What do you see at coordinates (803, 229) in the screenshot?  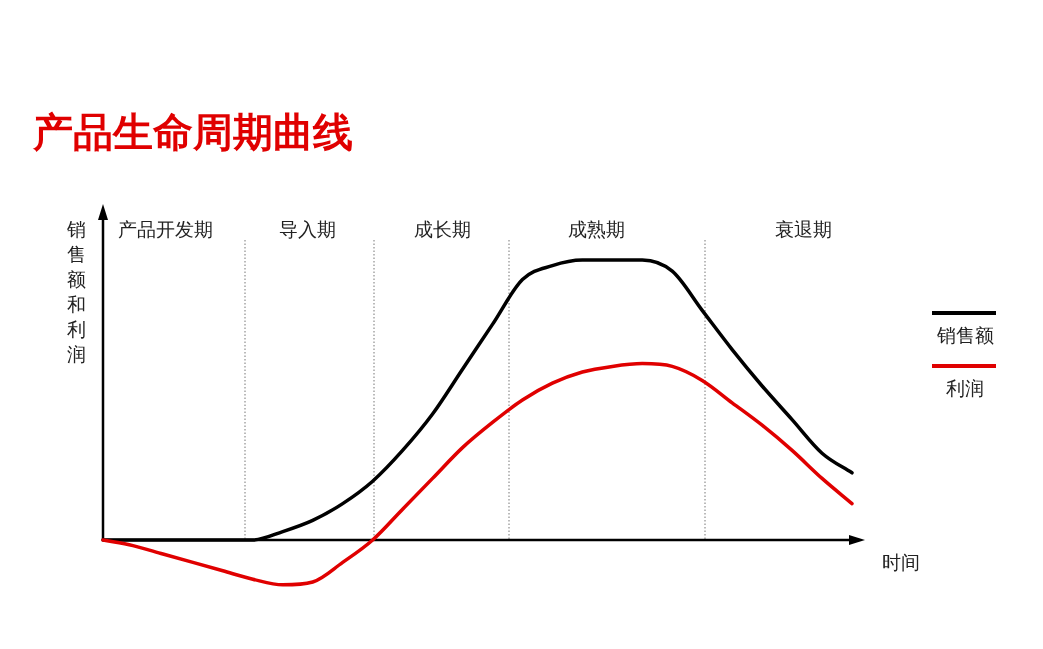 I see `text: 衰退期` at bounding box center [803, 229].